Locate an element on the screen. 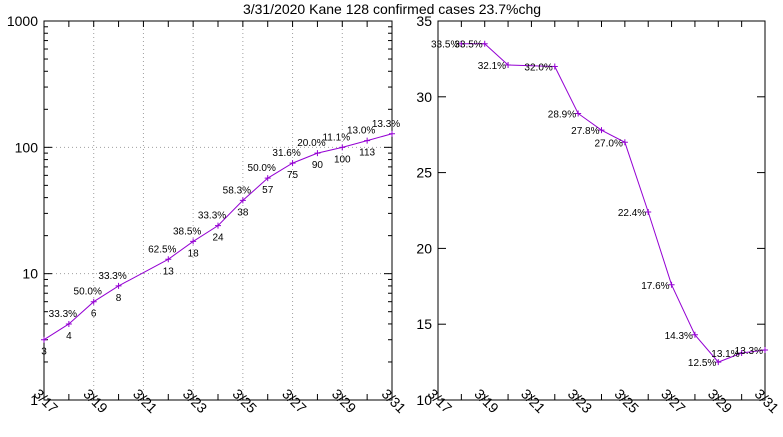 This screenshot has width=783, height=437. right-pct-label: 27.0% is located at coordinates (608, 143).